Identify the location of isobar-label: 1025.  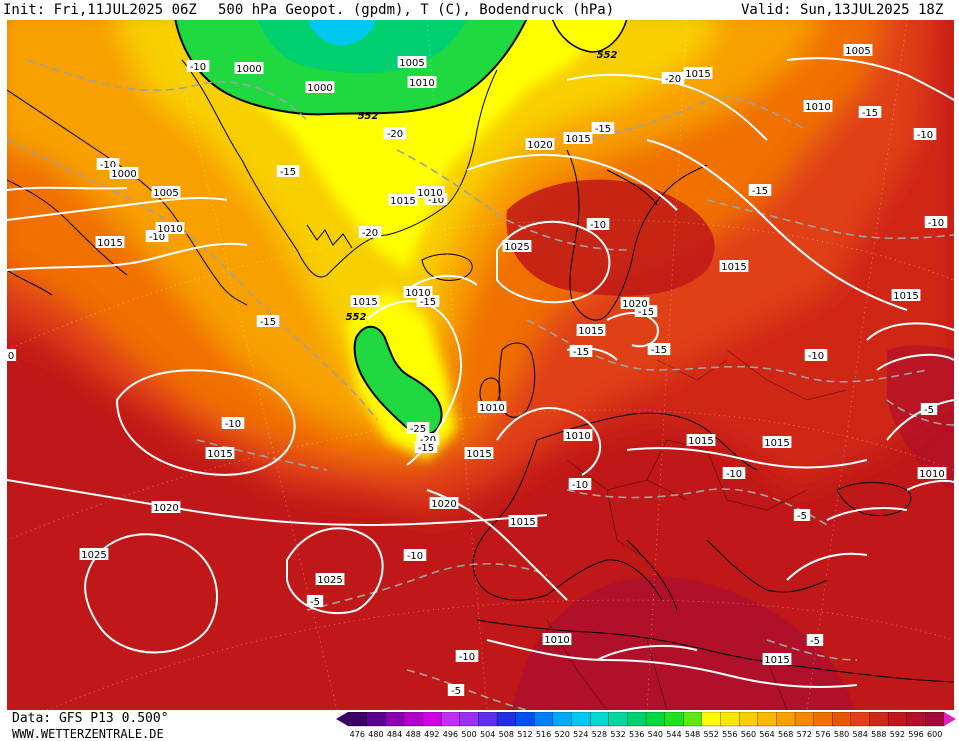
(517, 246).